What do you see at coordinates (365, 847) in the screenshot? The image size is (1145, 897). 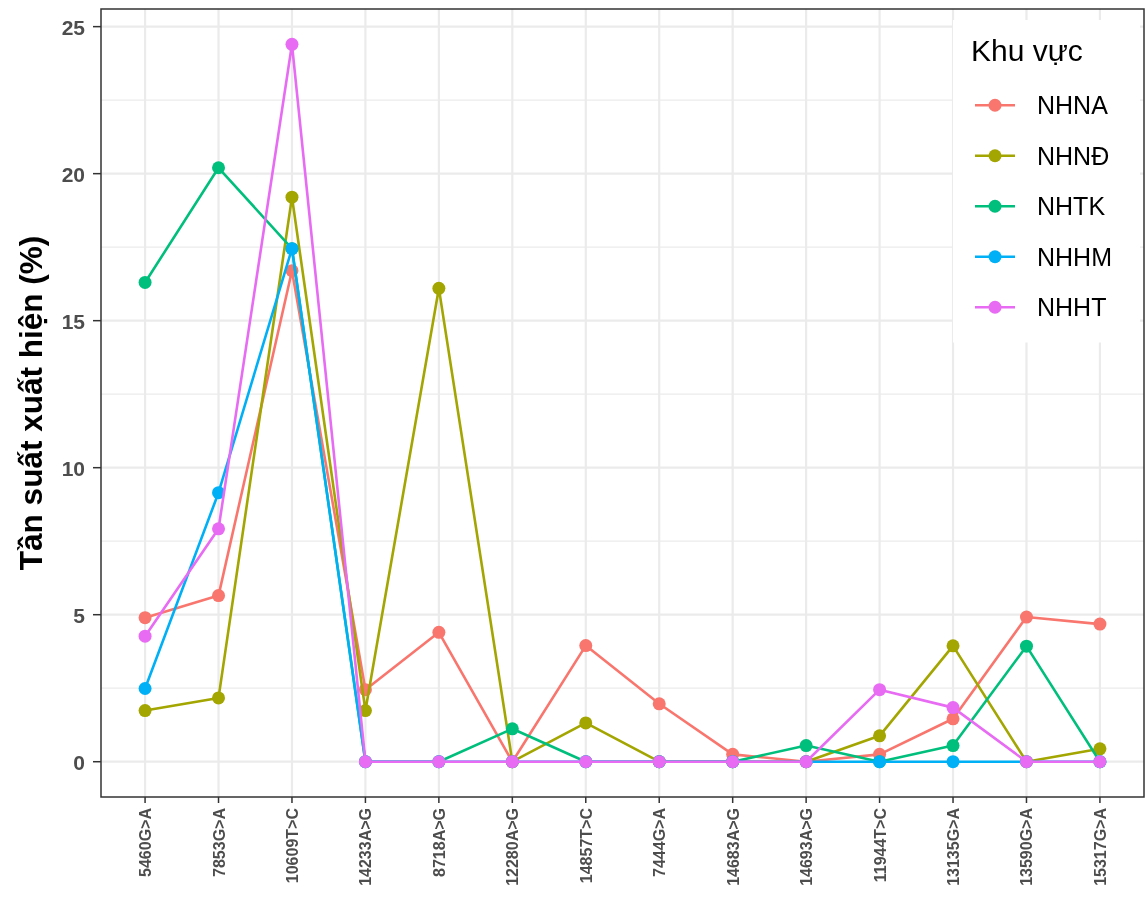 I see `x-tick-label: 14233A>G` at bounding box center [365, 847].